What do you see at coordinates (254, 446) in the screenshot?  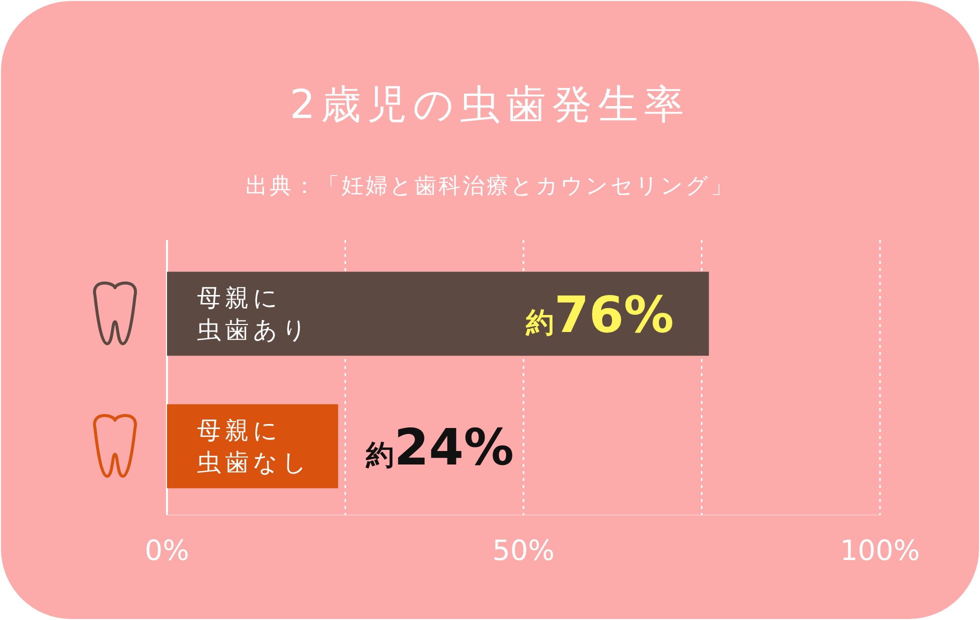 I see `y-tick-label: 母親に虫歯なし` at bounding box center [254, 446].